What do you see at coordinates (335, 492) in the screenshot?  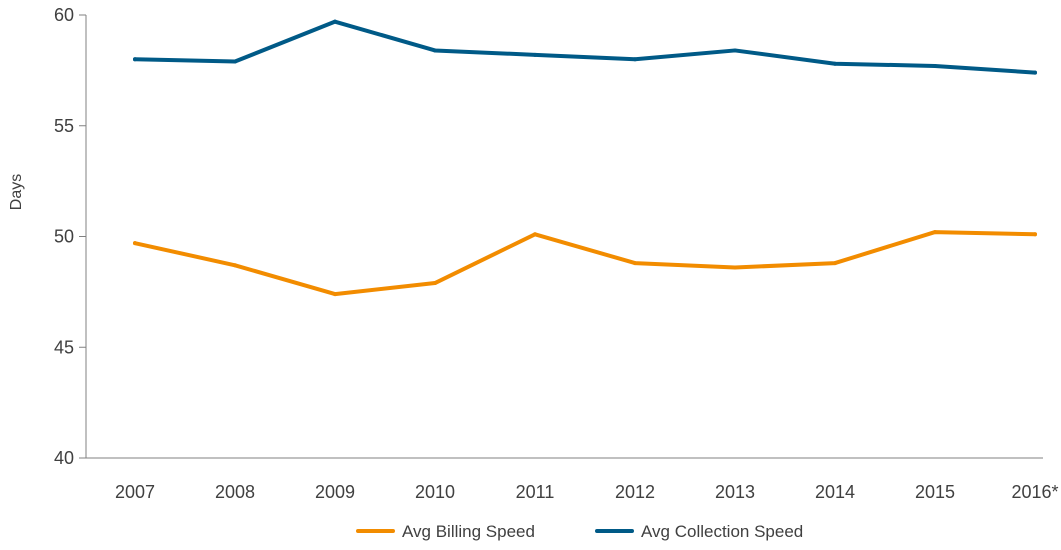 I see `x-tick-label: 2009` at bounding box center [335, 492].